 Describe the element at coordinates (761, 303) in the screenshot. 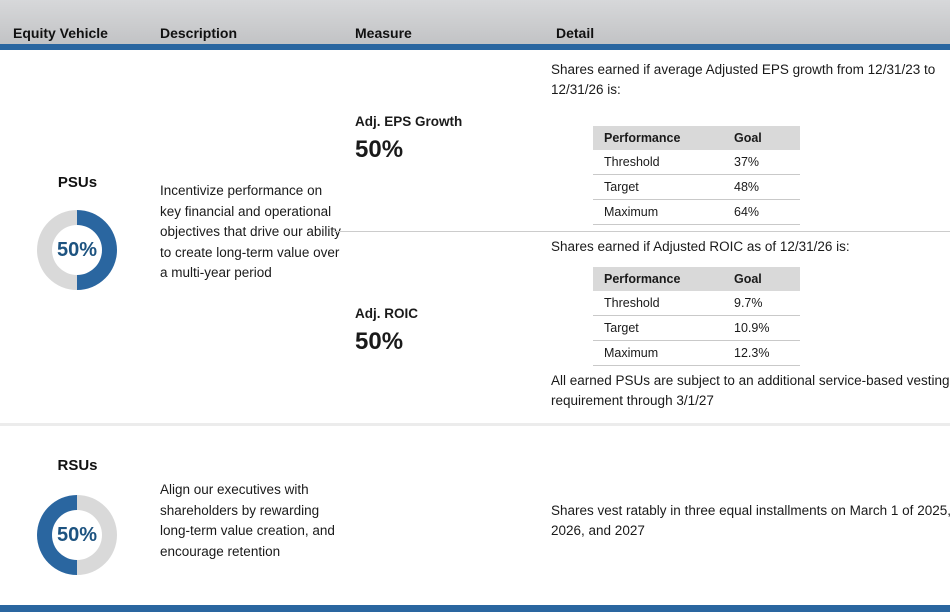

I see `goal-value: 9.7%` at that location.